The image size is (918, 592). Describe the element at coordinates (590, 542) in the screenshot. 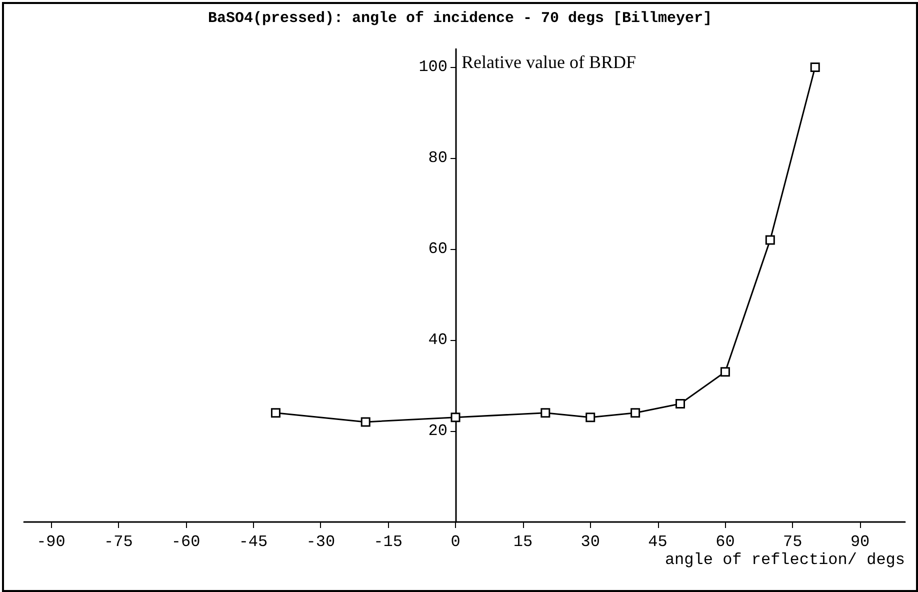

I see `x-tick-label: 30` at that location.